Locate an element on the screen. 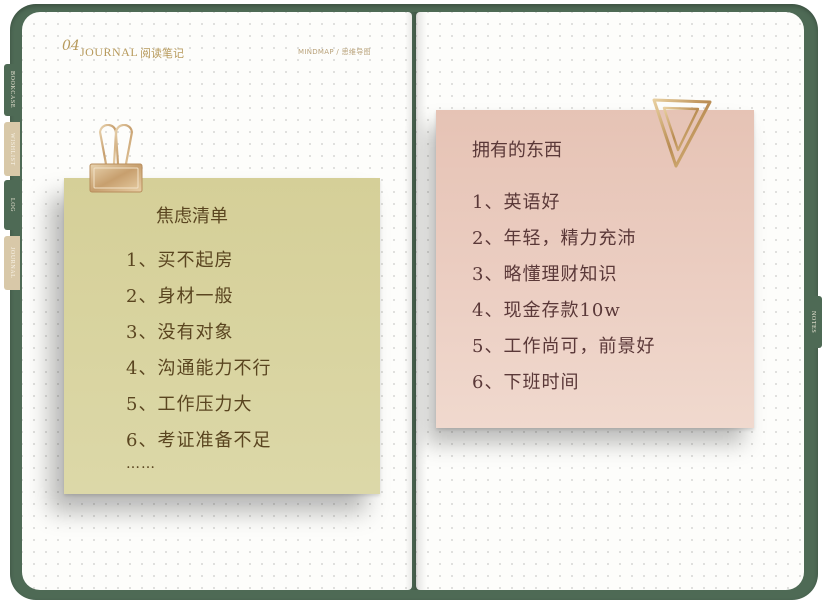 Image resolution: width=830 pixels, height=604 pixels. tab-log: LOG is located at coordinates (12, 205).